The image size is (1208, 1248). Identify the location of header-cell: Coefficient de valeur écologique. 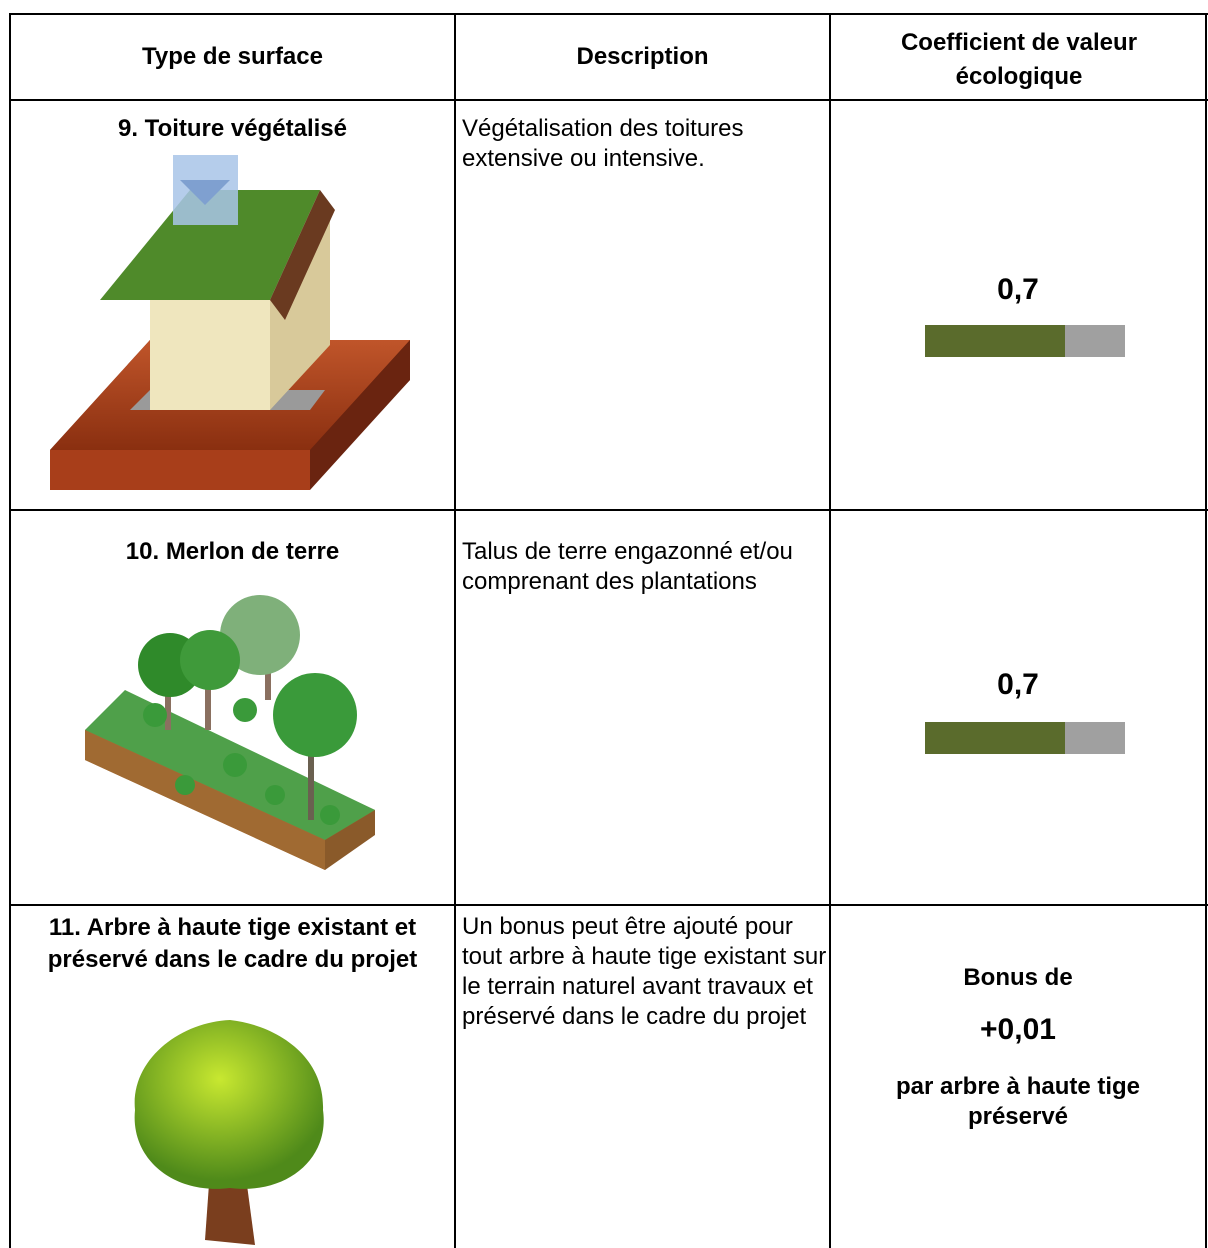
(1019, 59).